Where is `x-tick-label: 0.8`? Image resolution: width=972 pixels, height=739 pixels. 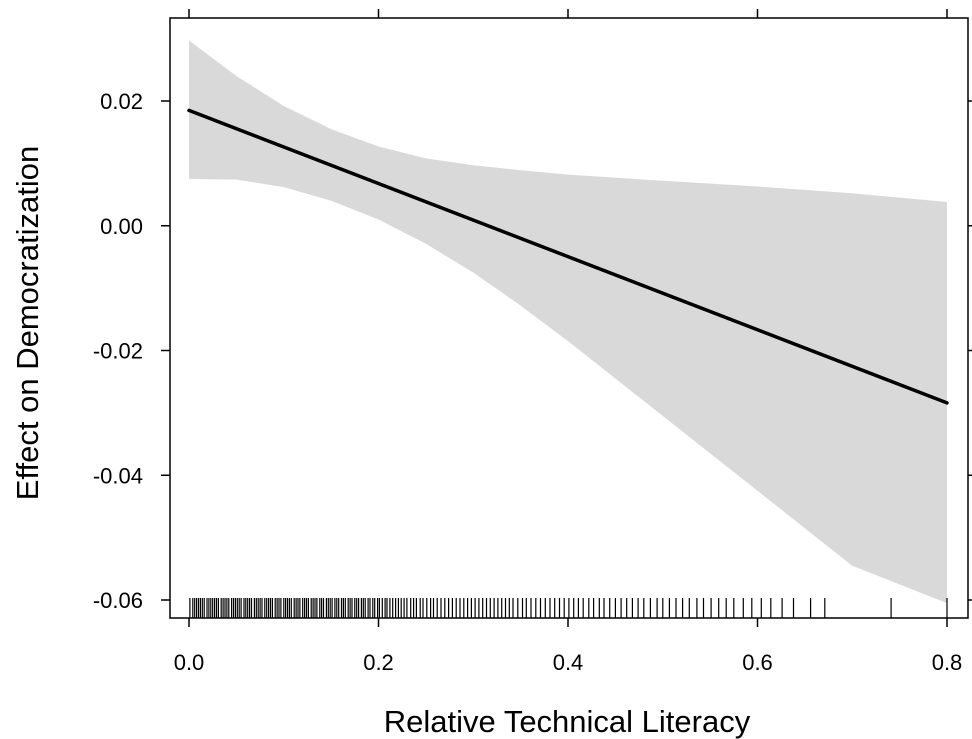 x-tick-label: 0.8 is located at coordinates (947, 662).